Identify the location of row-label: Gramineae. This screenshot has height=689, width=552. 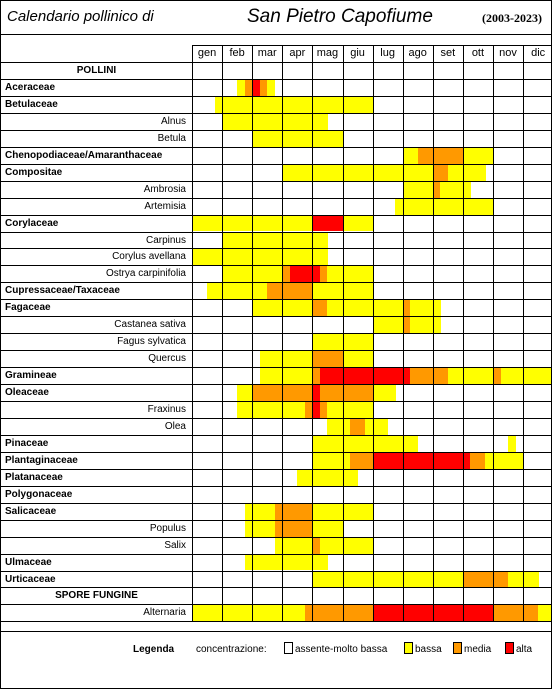
(31, 376).